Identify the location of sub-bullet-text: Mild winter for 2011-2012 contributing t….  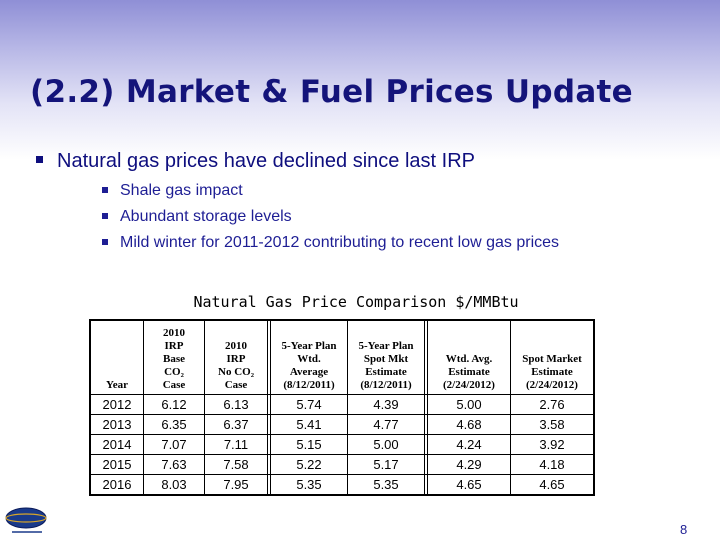
(340, 242).